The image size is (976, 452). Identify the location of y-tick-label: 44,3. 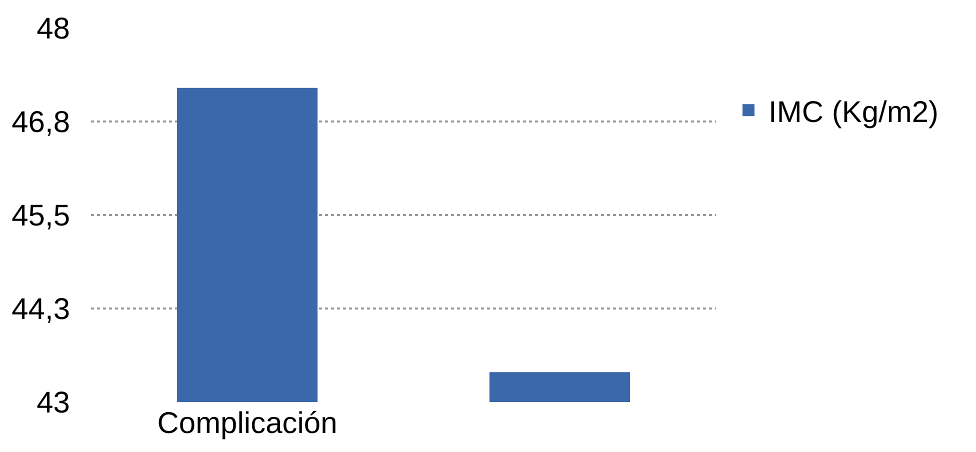
(41, 309).